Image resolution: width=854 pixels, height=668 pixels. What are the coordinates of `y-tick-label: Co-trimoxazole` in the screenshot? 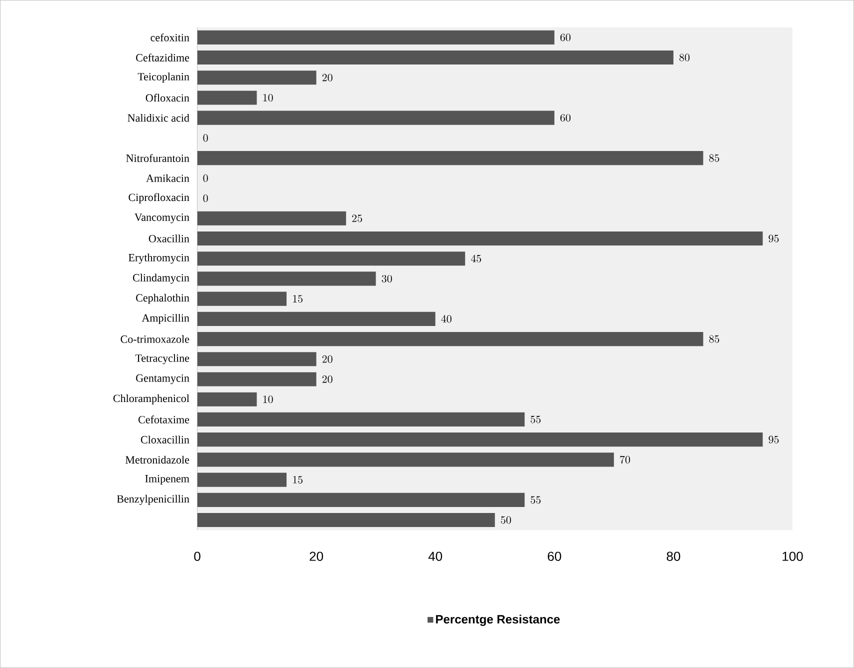 It's located at (155, 339).